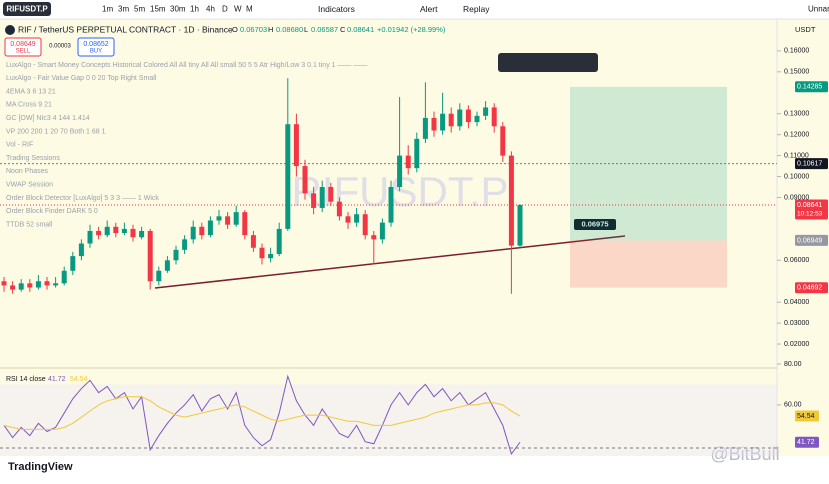 Image resolution: width=829 pixels, height=484 pixels. Describe the element at coordinates (48, 118) in the screenshot. I see `indicator-label: GC [OW] NIc3 4 144 1.414` at that location.